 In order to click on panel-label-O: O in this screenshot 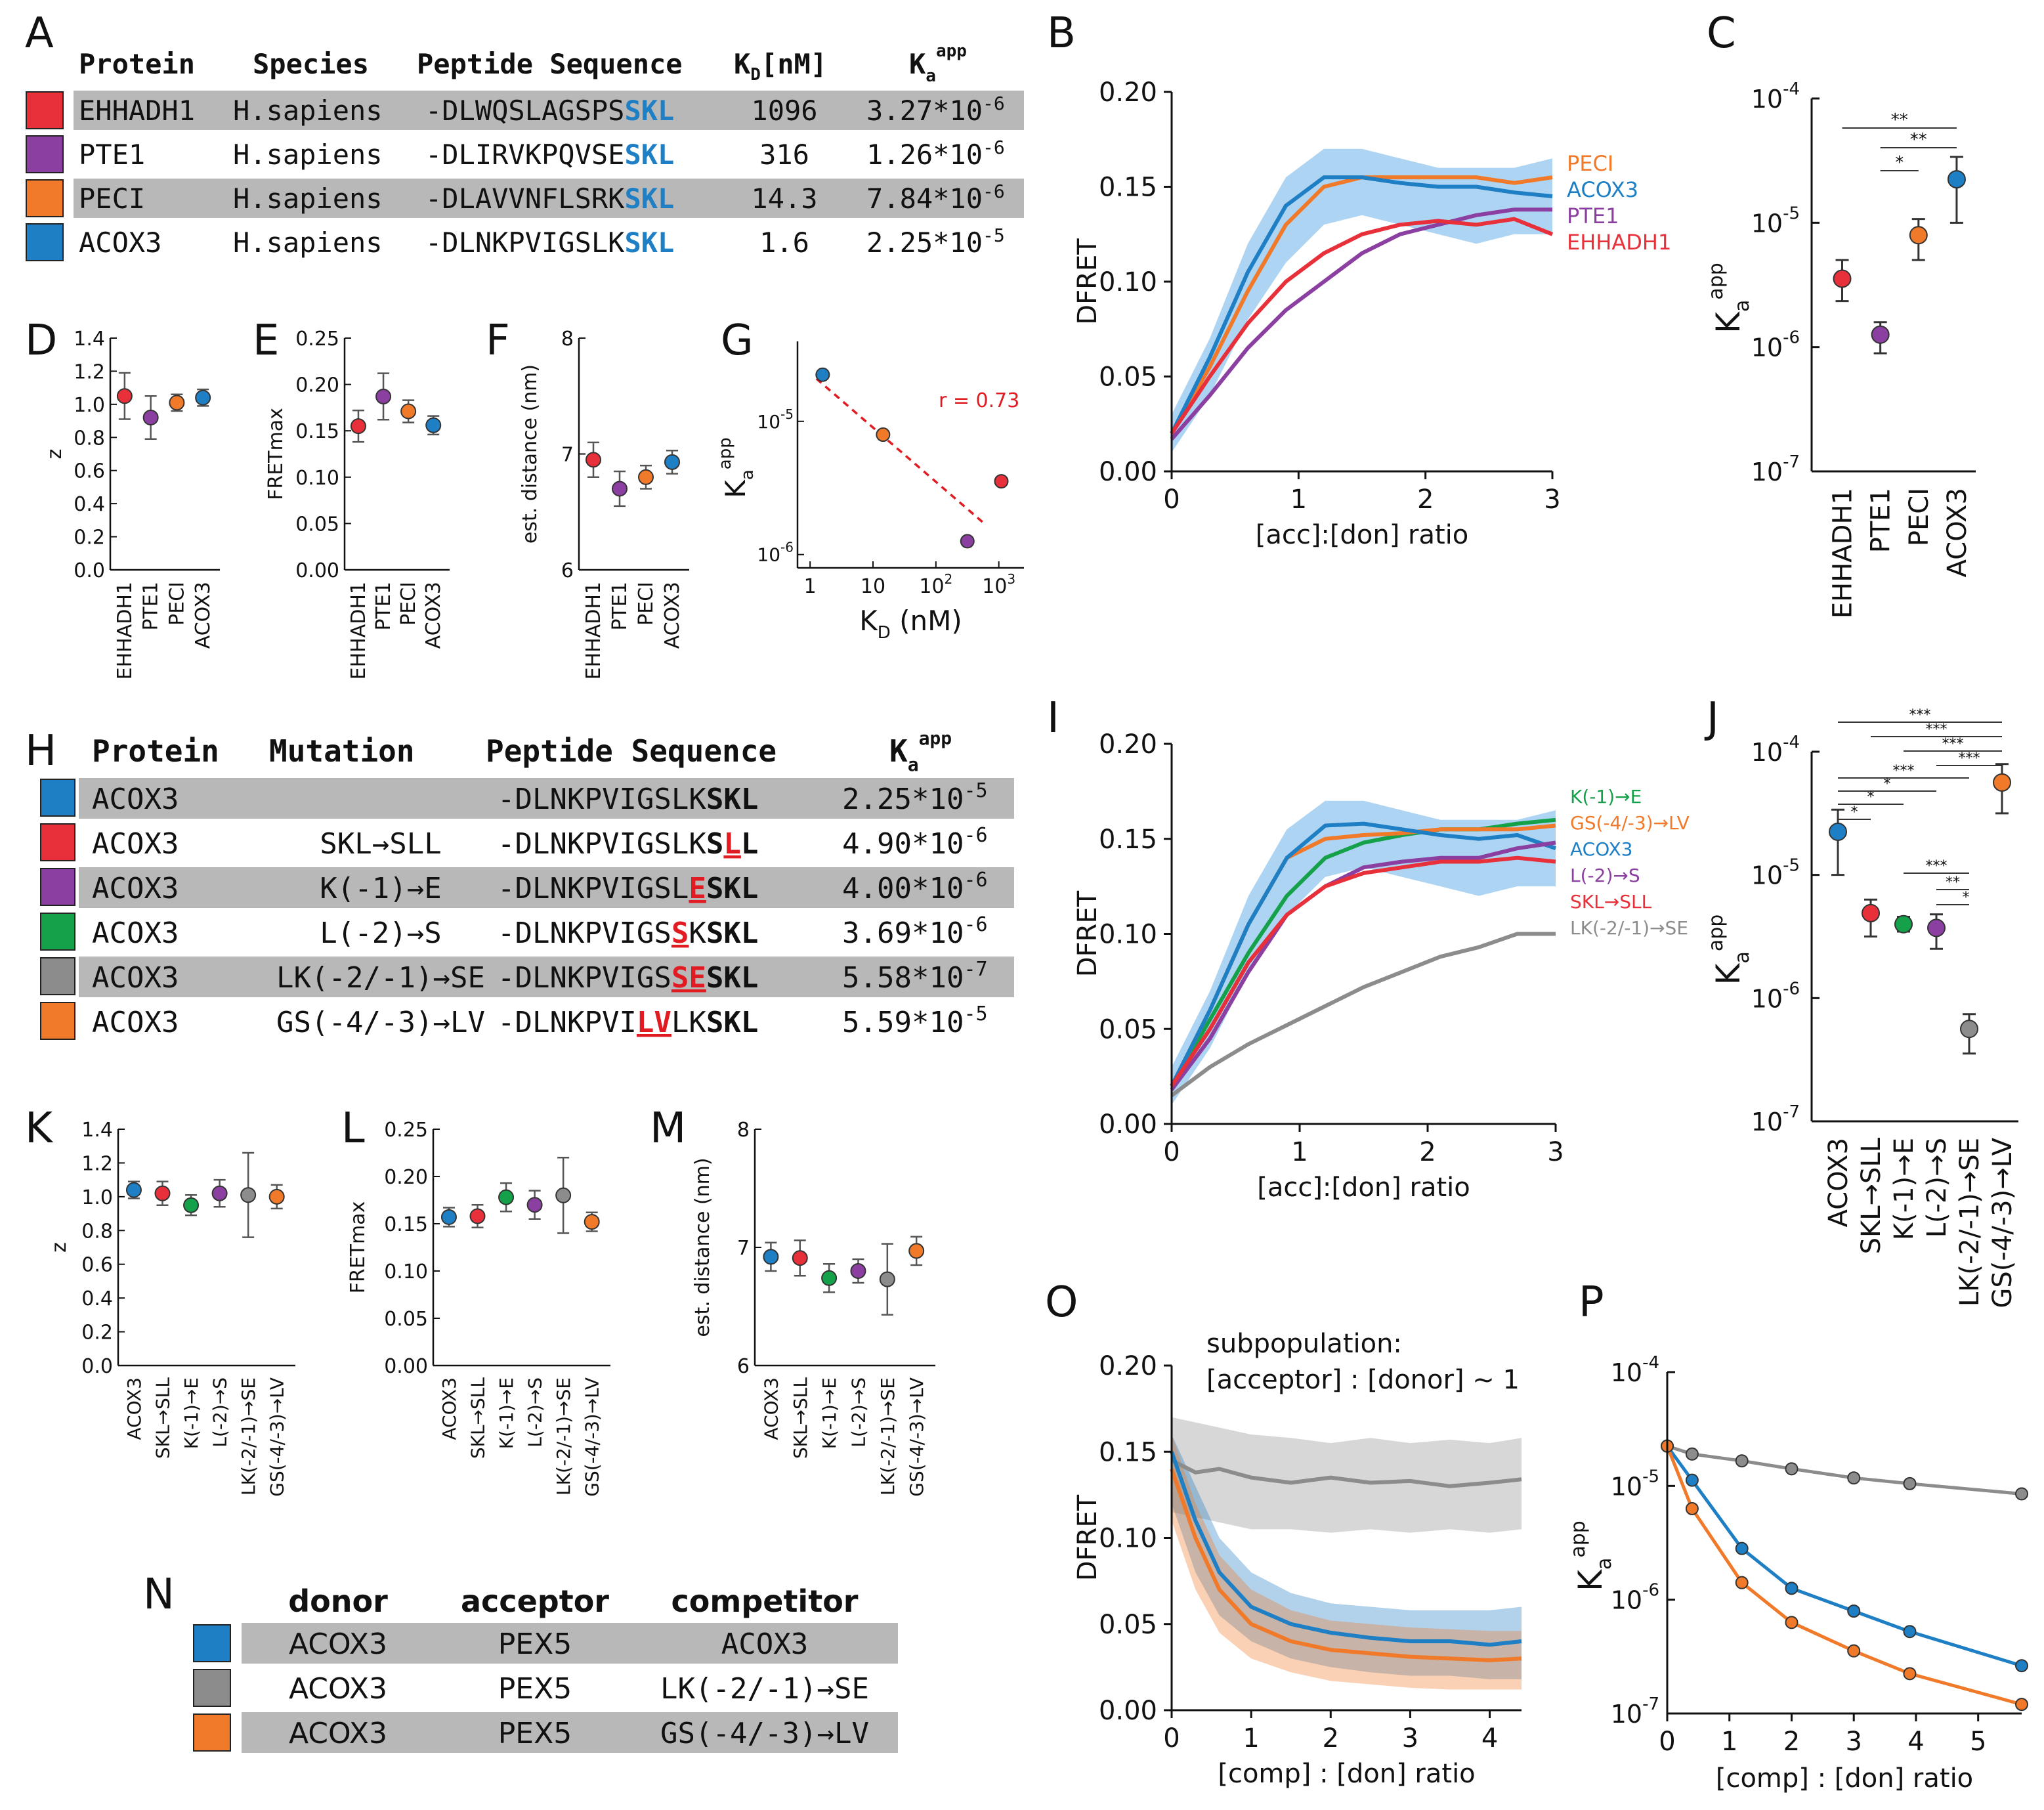, I will do `click(1061, 1302)`.